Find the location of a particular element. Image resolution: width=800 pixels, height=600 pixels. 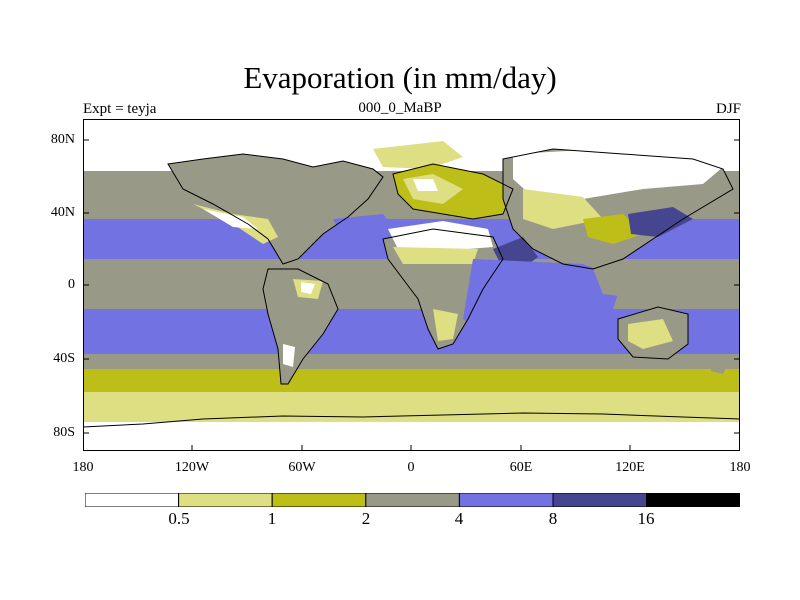

sahara-white is located at coordinates (440, 236).